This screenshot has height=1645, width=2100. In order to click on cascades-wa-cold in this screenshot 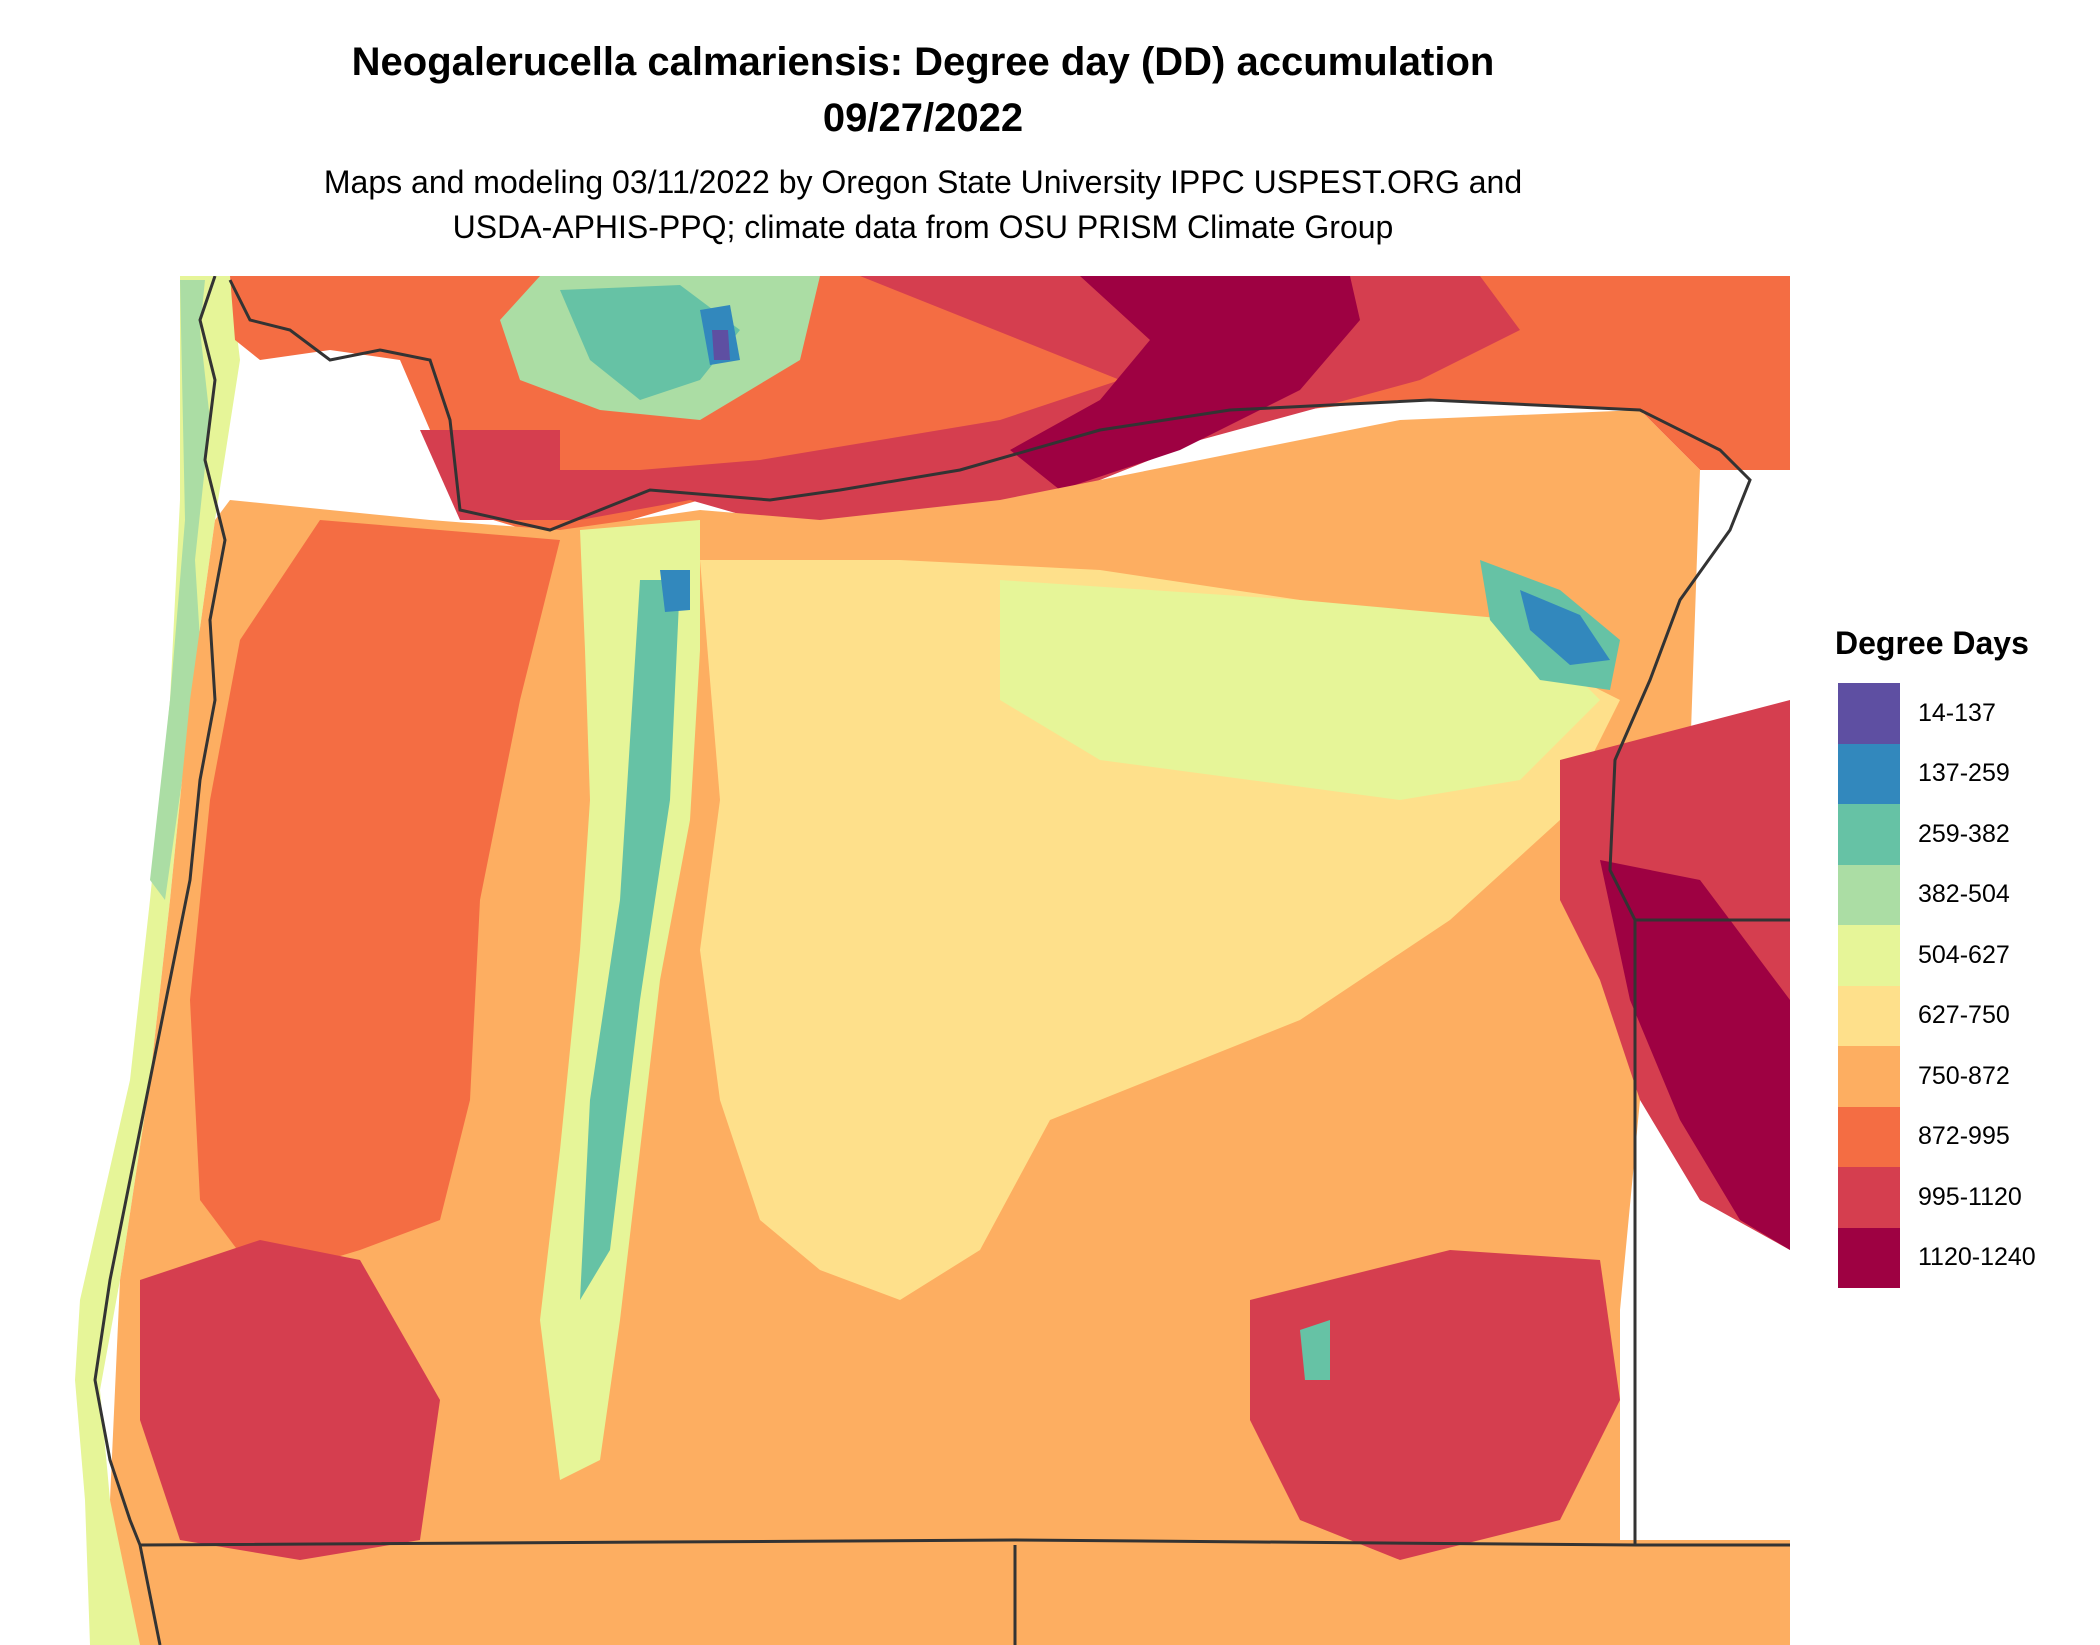, I will do `click(650, 342)`.